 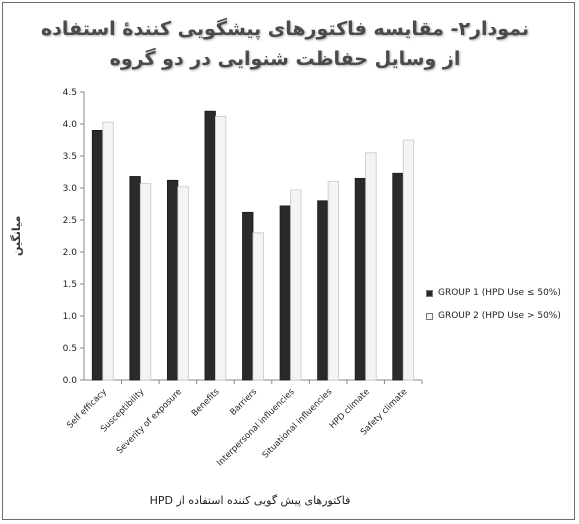 I want to click on y-tick-label: 4.0, so click(x=70, y=125).